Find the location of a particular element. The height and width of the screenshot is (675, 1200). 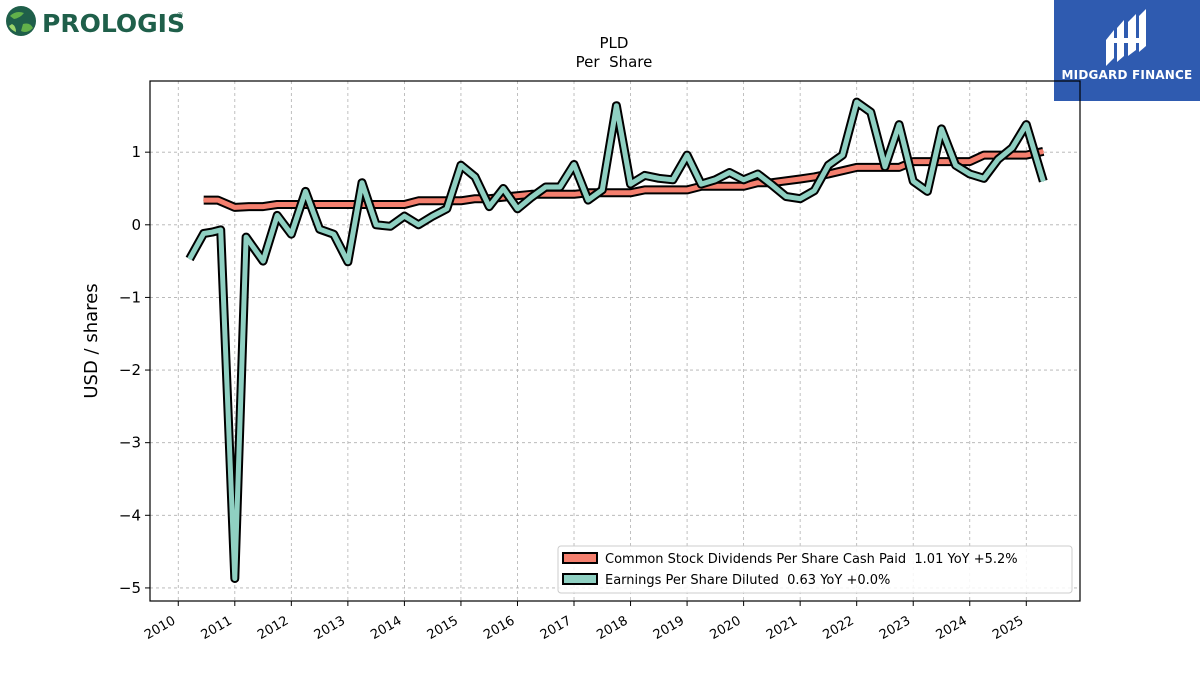

y-tick-label: 0 is located at coordinates (136, 225).